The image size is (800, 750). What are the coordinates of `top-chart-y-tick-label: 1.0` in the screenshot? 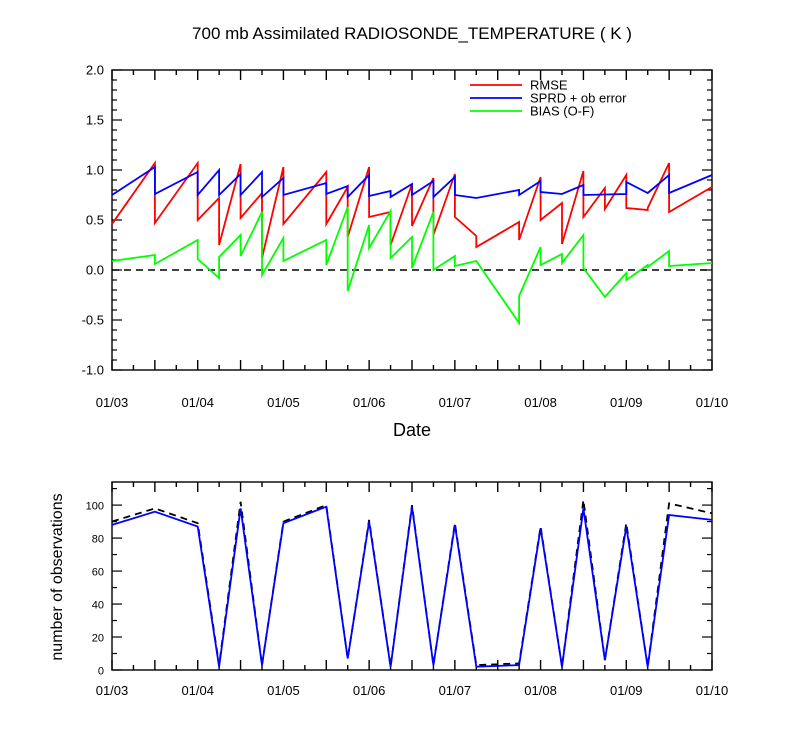 It's located at (95, 170).